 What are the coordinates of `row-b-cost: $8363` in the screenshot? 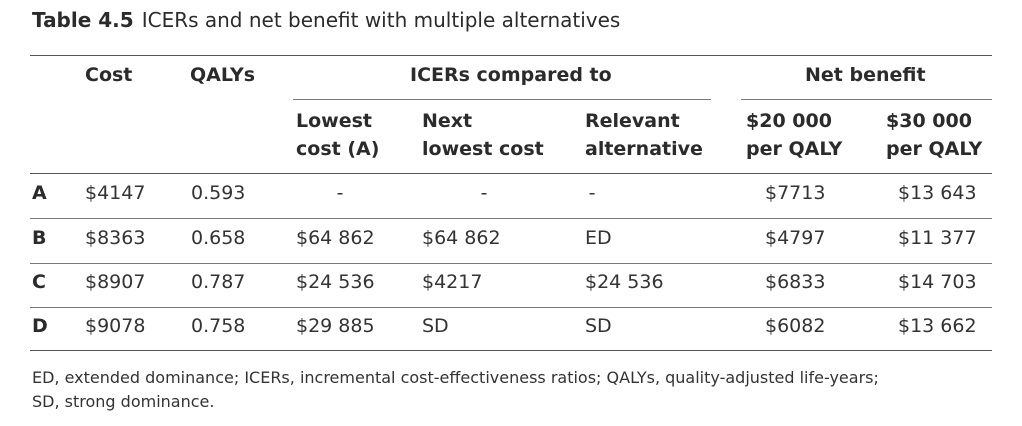 It's located at (115, 238).